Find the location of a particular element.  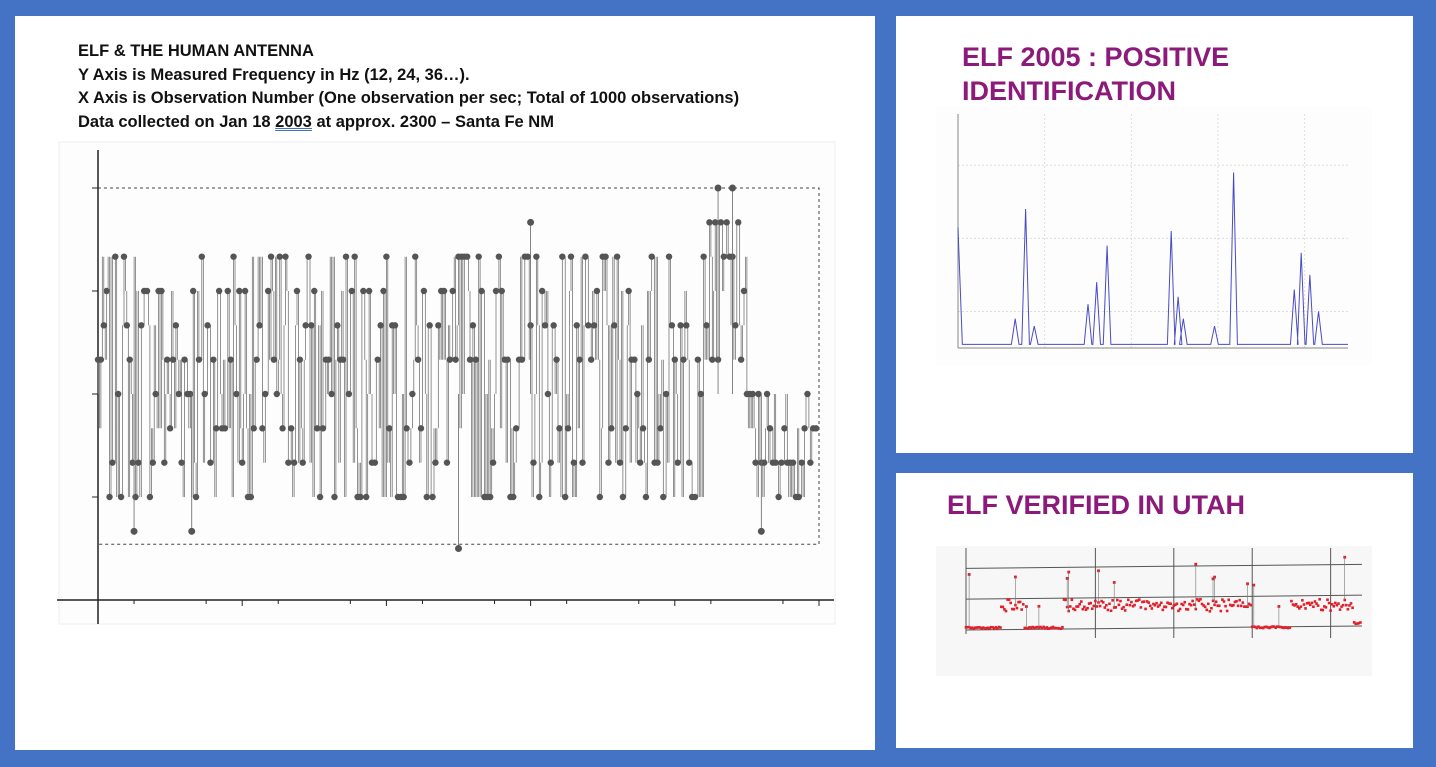

panel-title-positive-identification: ELF 2005 : POSITIVE IDENTIFICATION is located at coordinates (1096, 74).